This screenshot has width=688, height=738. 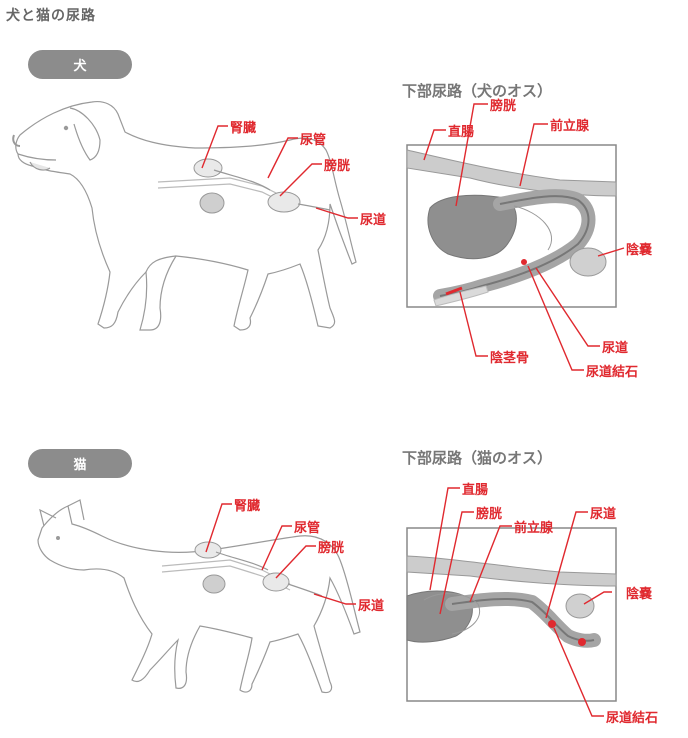 What do you see at coordinates (307, 528) in the screenshot?
I see `cat-label-ureter: 尿管` at bounding box center [307, 528].